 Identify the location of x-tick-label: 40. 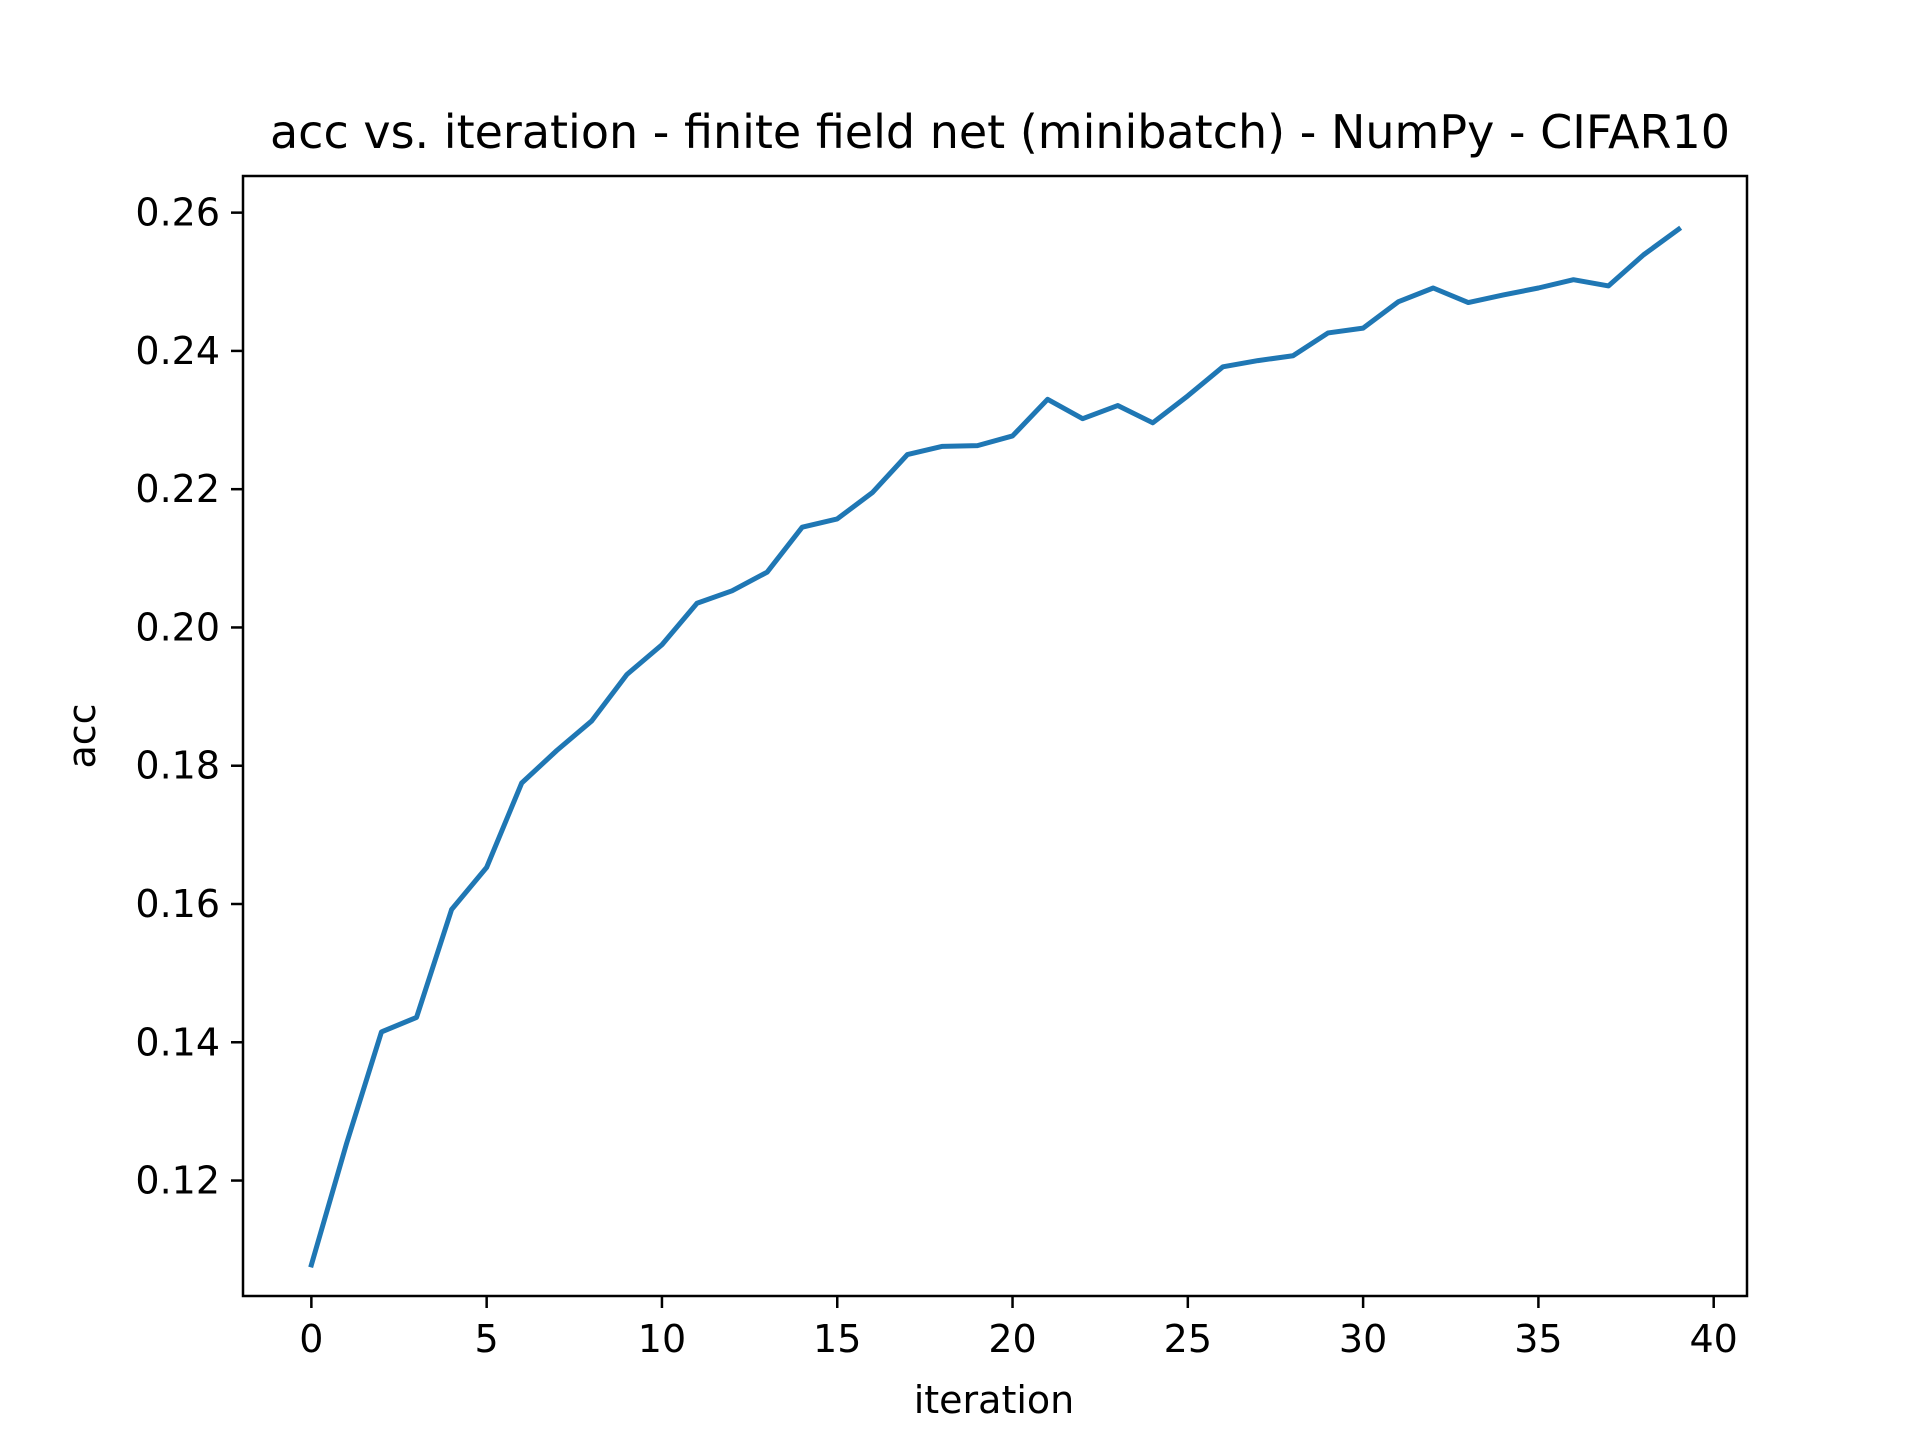
(1714, 1339).